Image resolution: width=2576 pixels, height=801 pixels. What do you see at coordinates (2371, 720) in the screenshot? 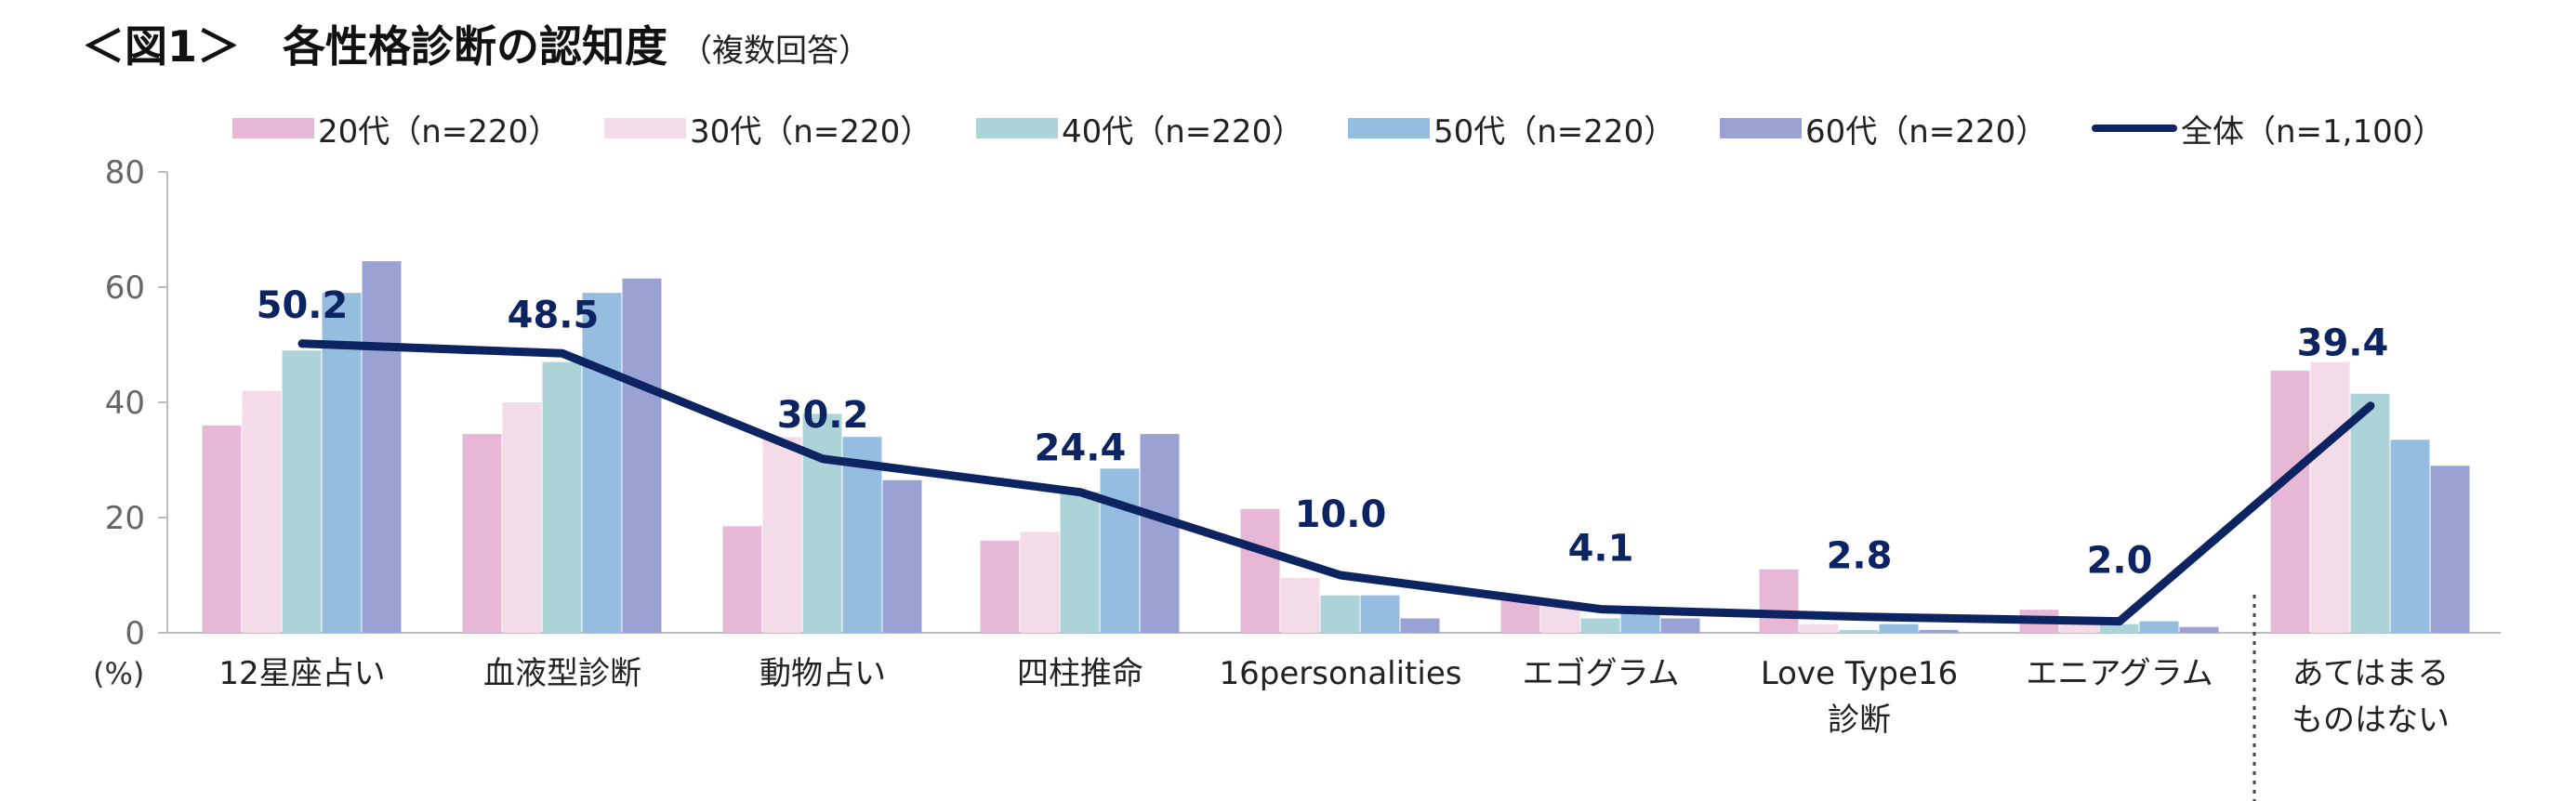
I see `x-category-label: ものはない` at bounding box center [2371, 720].